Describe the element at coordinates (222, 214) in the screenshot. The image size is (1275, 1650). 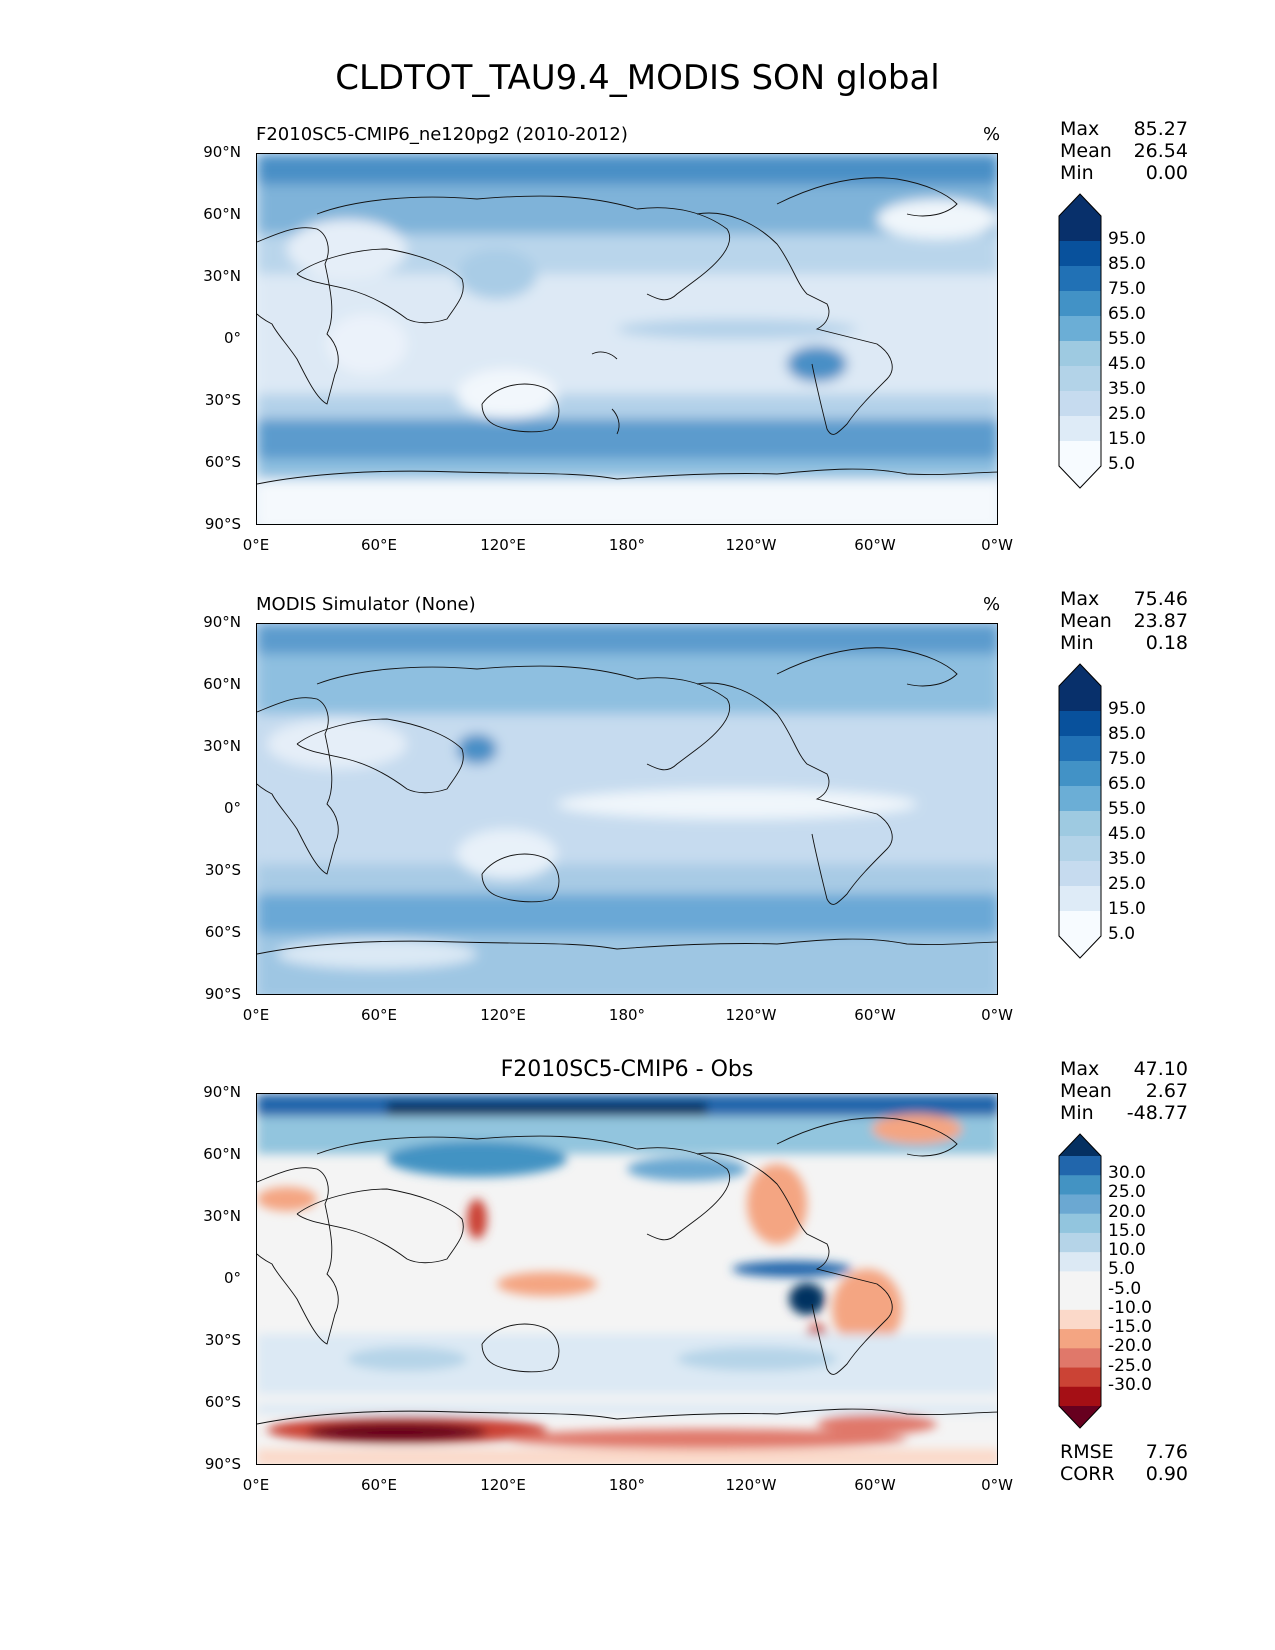
I see `p1-lat-60n: 60°N` at that location.